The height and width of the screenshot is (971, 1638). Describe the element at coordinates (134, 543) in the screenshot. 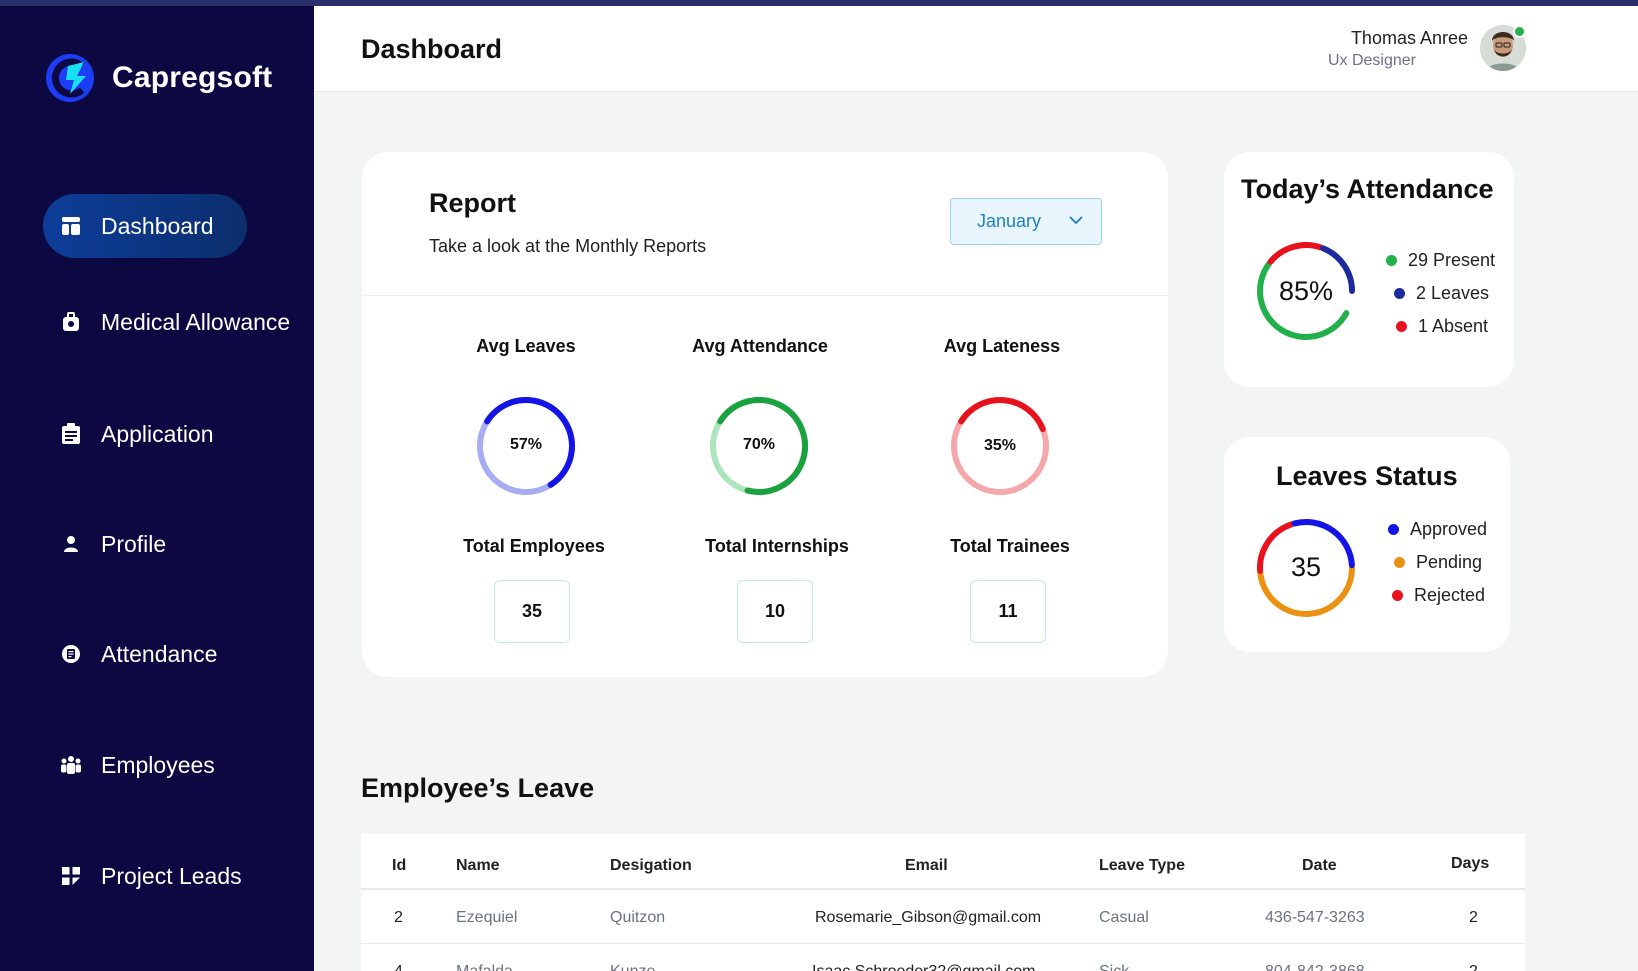

I see `sidebar-item-label: Profile` at that location.